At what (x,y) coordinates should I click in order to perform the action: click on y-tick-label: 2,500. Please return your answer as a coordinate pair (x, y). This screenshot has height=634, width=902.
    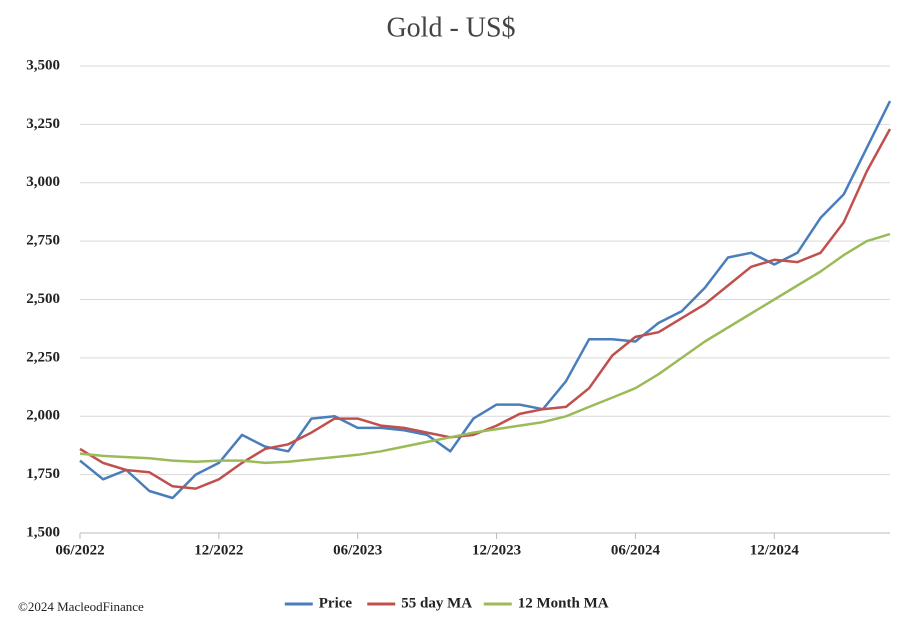
    Looking at the image, I should click on (43, 299).